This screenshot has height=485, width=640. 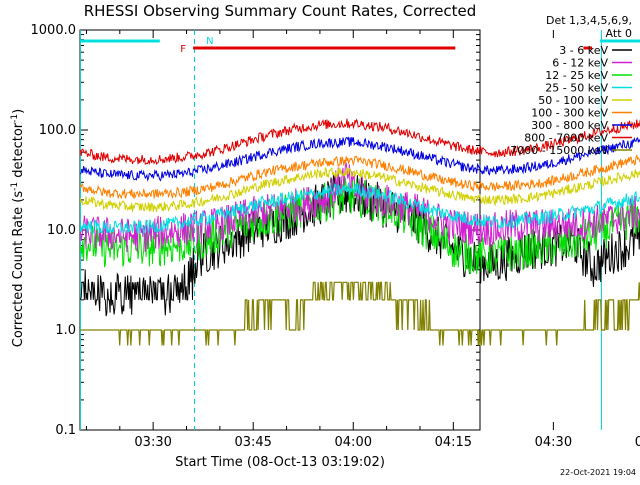 What do you see at coordinates (598, 472) in the screenshot?
I see `generation-timestamp: 22-Oct-2021 19:04` at bounding box center [598, 472].